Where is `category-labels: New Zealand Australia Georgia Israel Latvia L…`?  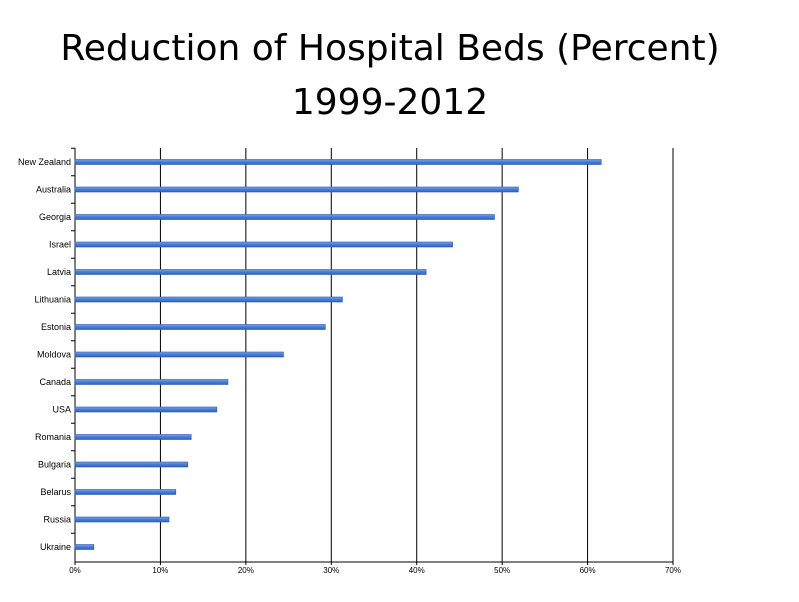 category-labels: New Zealand Australia Georgia Israel Latvia L… is located at coordinates (45, 354).